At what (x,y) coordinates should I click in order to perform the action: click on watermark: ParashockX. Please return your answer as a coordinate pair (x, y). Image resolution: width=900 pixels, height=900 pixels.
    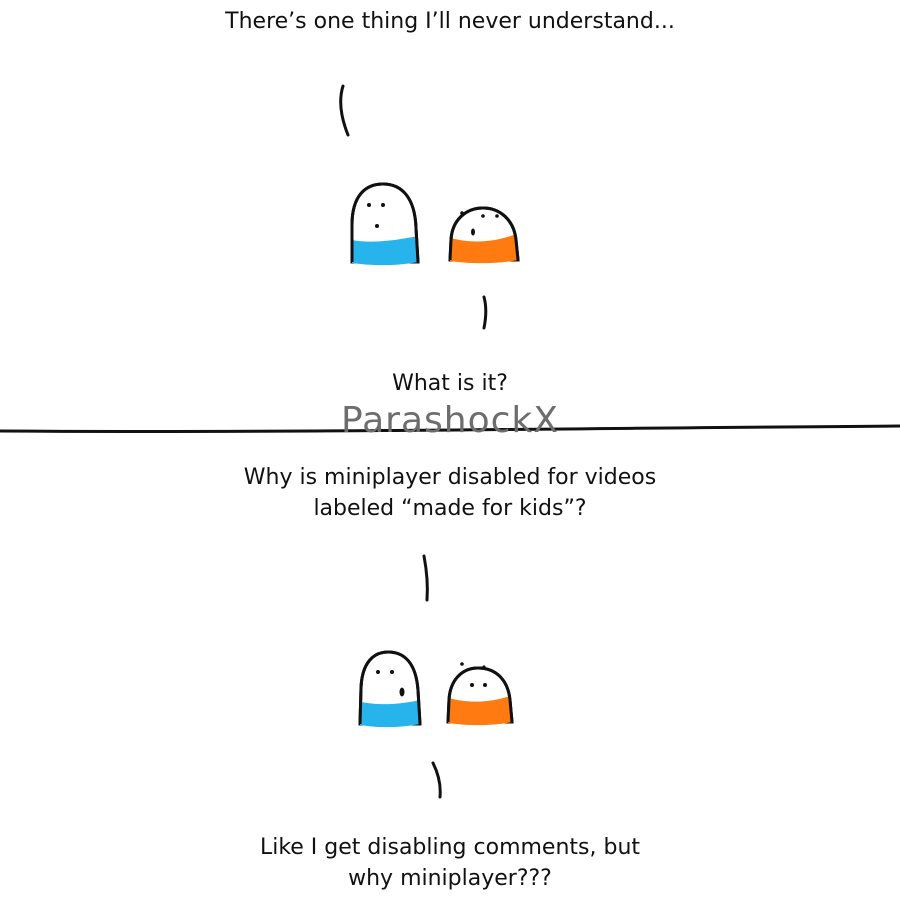
    Looking at the image, I should click on (450, 420).